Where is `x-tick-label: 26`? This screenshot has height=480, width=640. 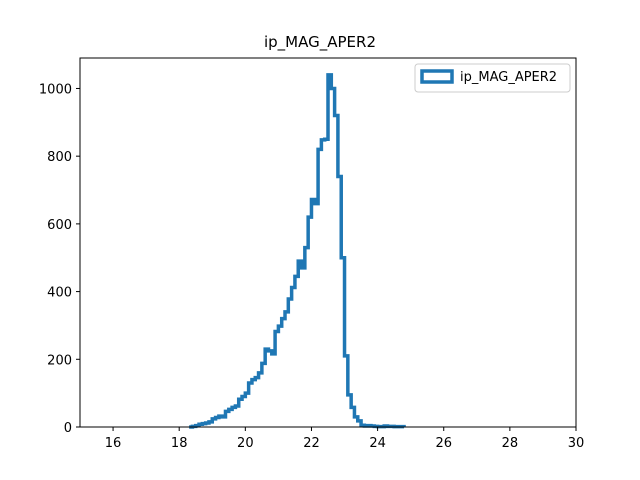
x-tick-label: 26 is located at coordinates (443, 443).